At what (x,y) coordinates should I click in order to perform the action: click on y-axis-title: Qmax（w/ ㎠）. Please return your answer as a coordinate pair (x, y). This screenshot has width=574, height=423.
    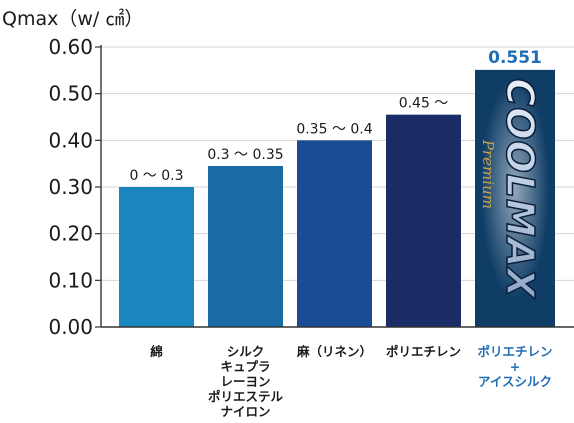
    Looking at the image, I should click on (73, 19).